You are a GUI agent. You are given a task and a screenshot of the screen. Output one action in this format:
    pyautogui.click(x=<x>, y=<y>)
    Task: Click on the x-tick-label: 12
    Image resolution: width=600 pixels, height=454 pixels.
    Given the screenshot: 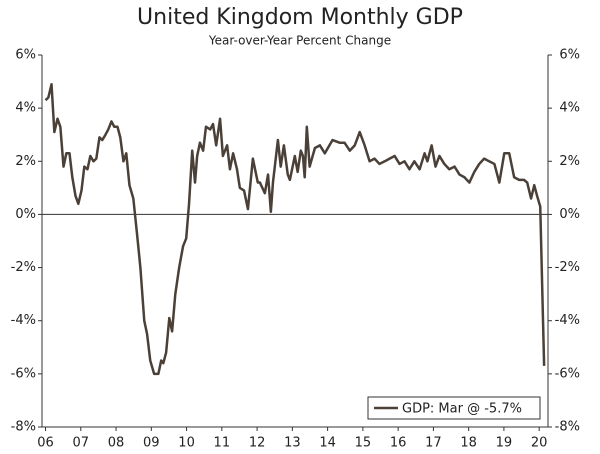 What is the action you would take?
    pyautogui.click(x=257, y=443)
    